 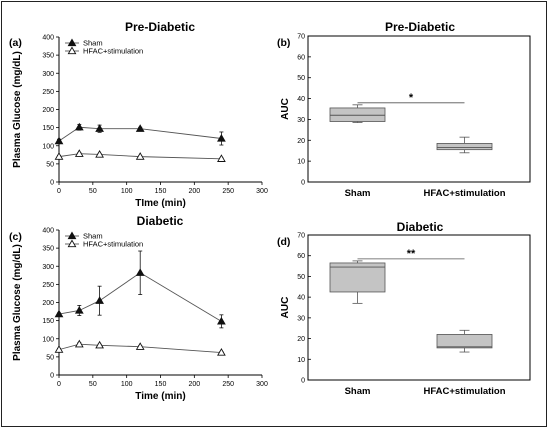 I want to click on panel-c-xtick-label: 150, so click(x=161, y=384).